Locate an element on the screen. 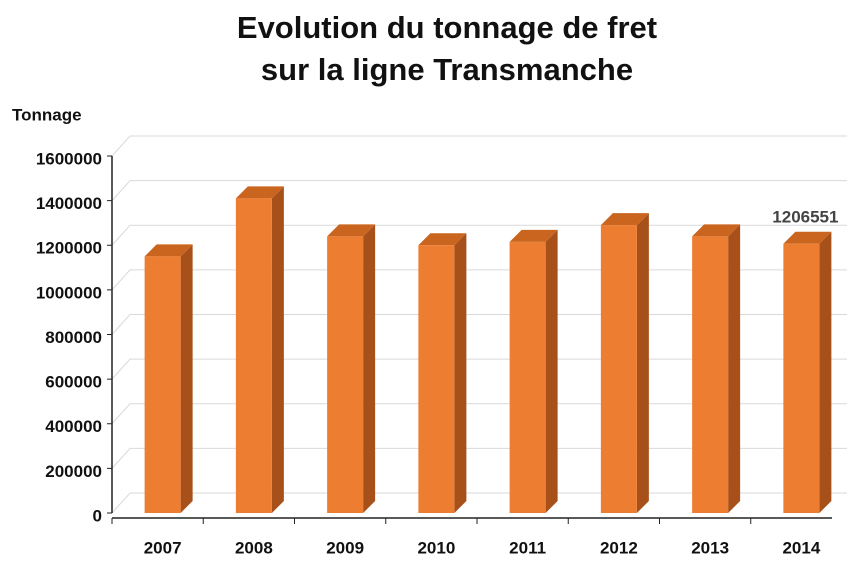  y-tick-label: 400000 is located at coordinates (73, 426).